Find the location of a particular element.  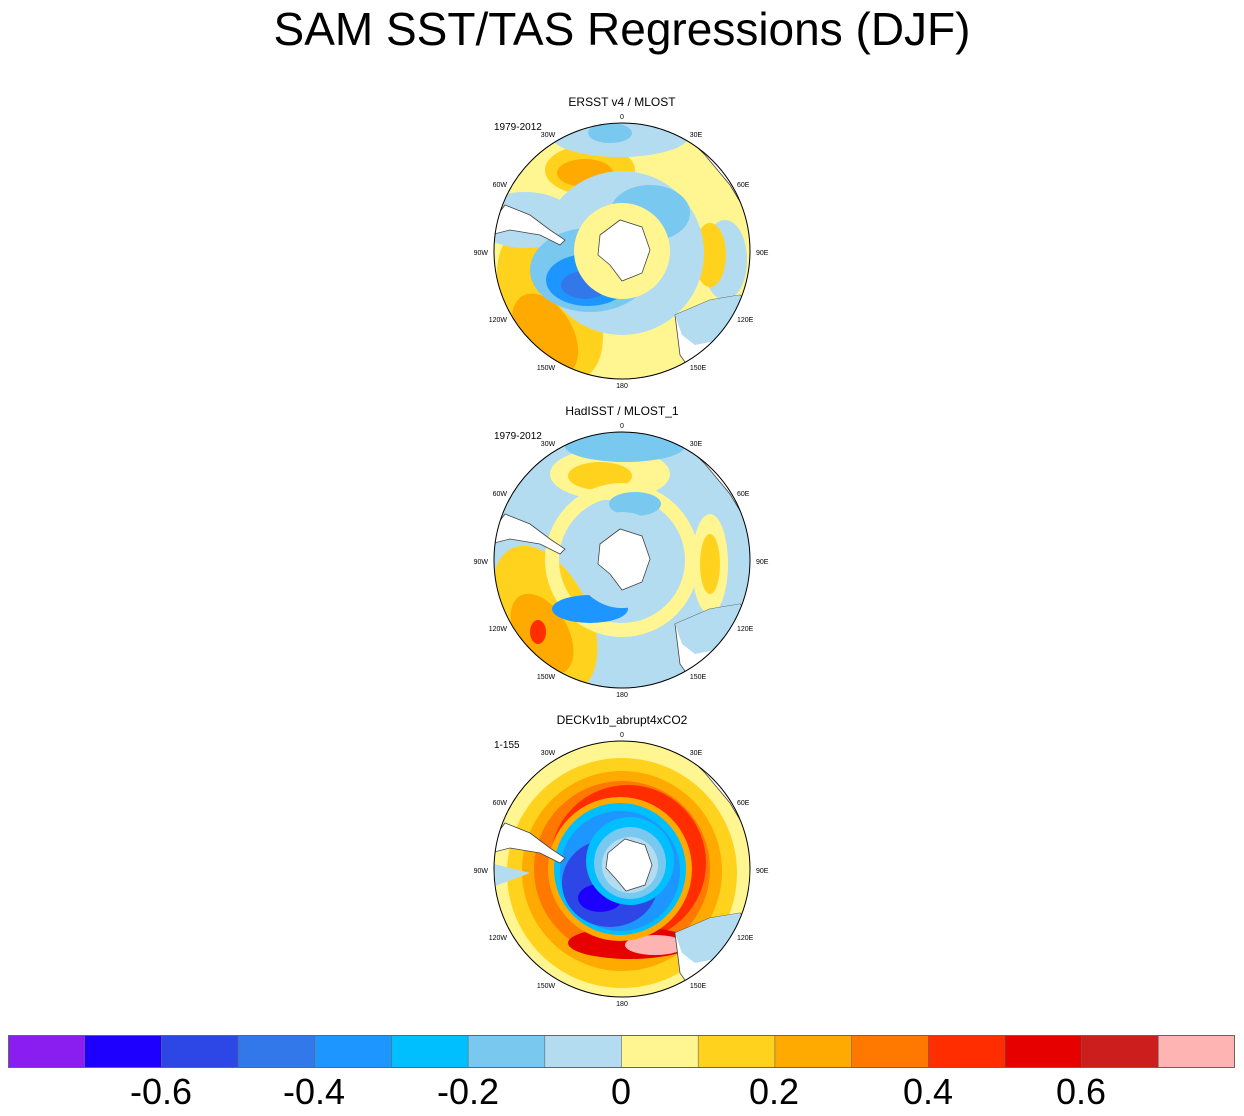

colorbar-border is located at coordinates (621, 1051).